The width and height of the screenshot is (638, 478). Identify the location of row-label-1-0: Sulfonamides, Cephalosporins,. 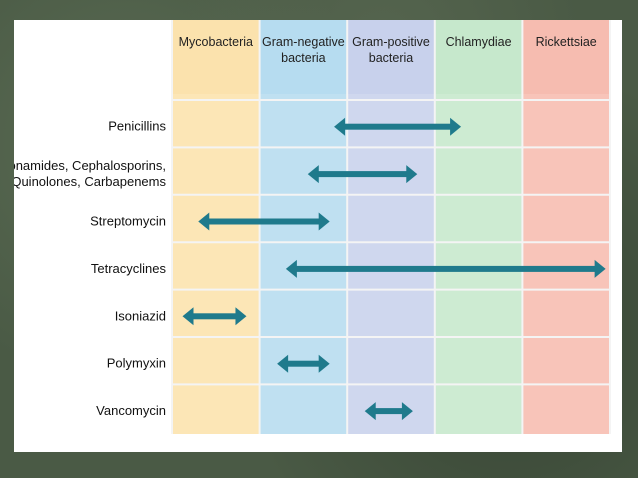
(90, 165).